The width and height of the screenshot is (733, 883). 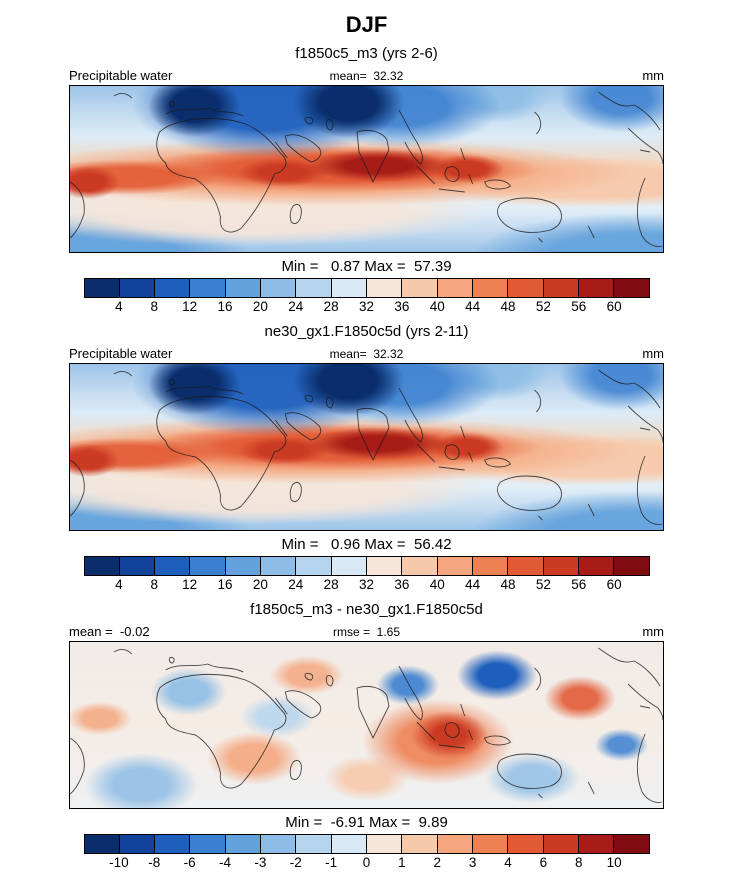 I want to click on panel-1-subtitle: f1850c5_m3 (yrs 2-6), so click(x=366, y=53).